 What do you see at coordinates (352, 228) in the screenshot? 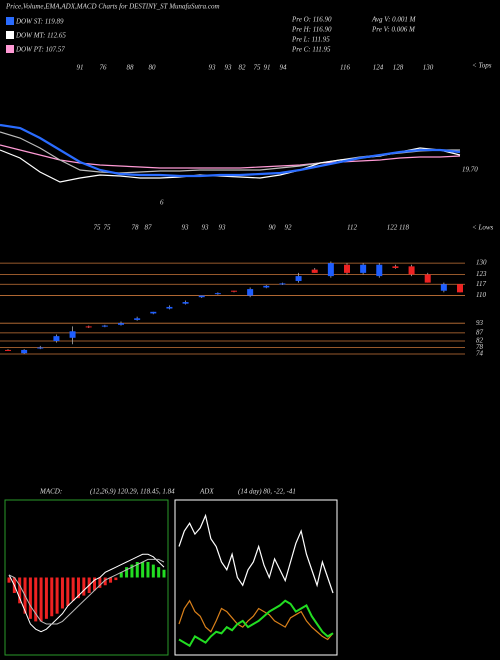
I see `low-label: 112` at bounding box center [352, 228].